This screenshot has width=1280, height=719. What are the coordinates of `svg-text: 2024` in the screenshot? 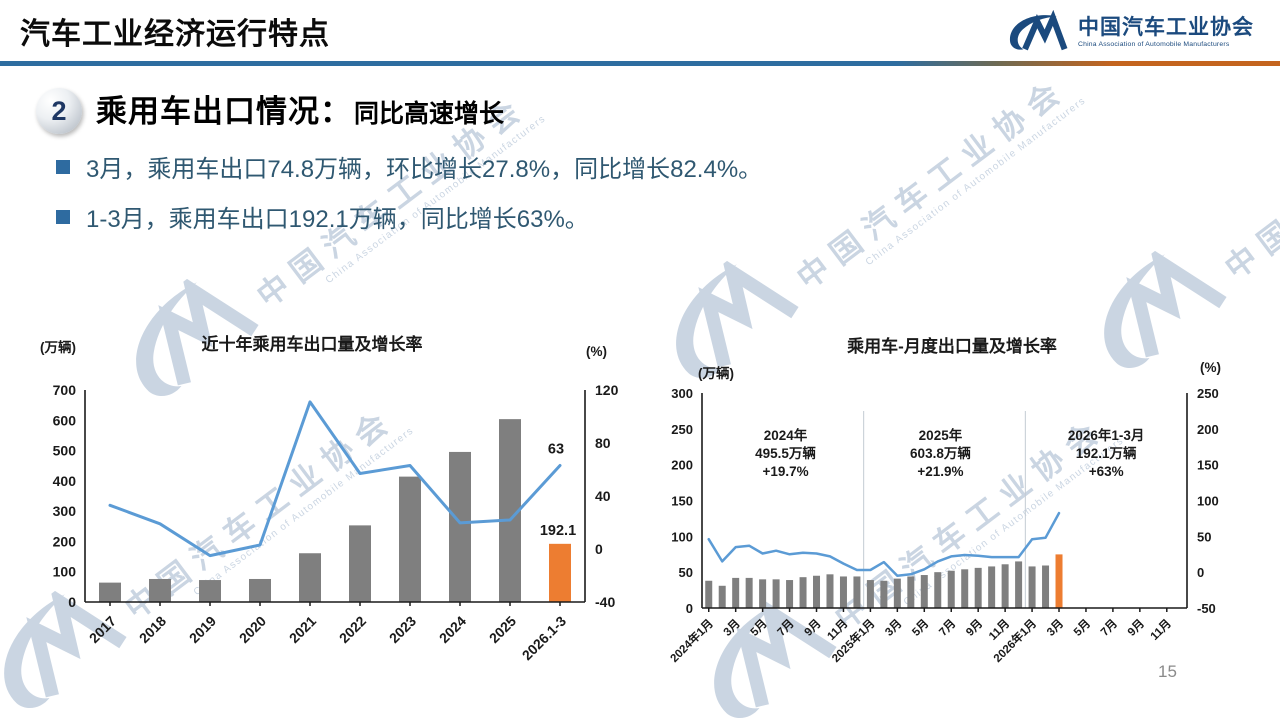 It's located at (452, 629).